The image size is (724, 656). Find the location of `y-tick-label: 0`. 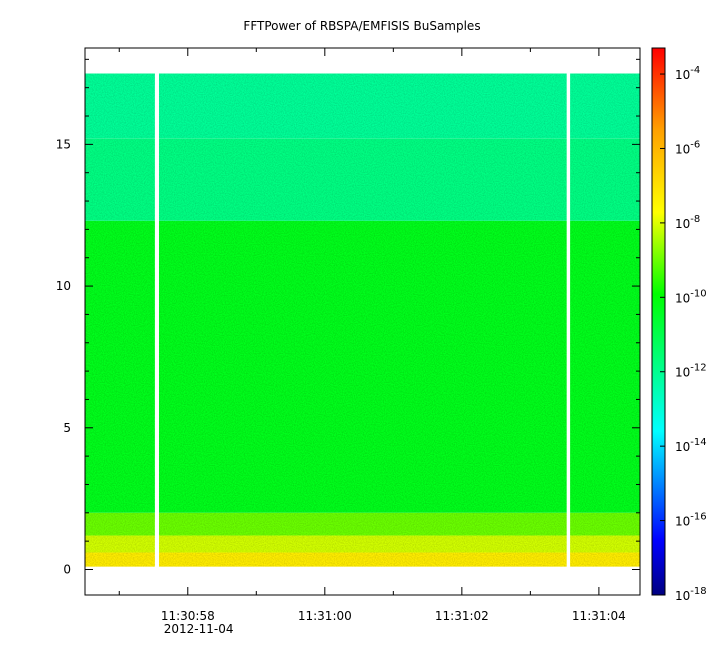

y-tick-label: 0 is located at coordinates (67, 569).